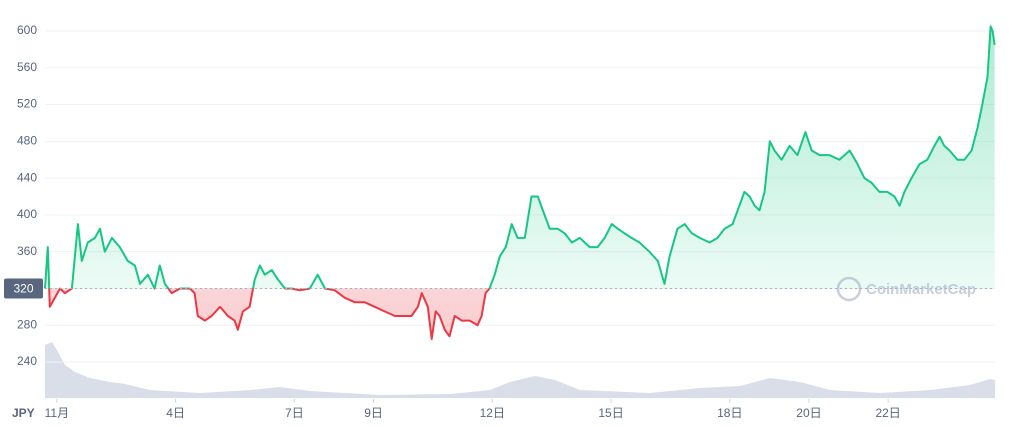  What do you see at coordinates (27, 214) in the screenshot?
I see `y-tick-label: 400` at bounding box center [27, 214].